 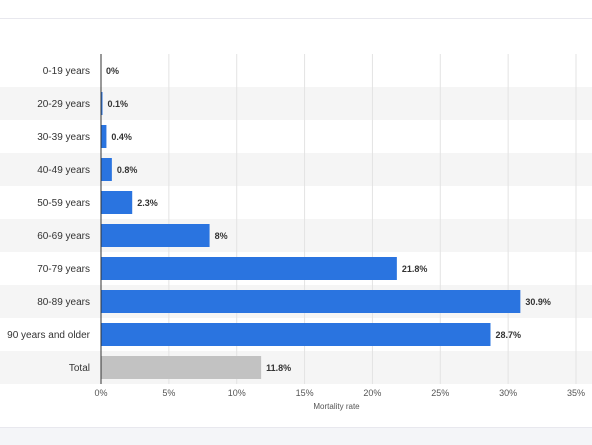 I want to click on value-label: 0%, so click(x=112, y=71).